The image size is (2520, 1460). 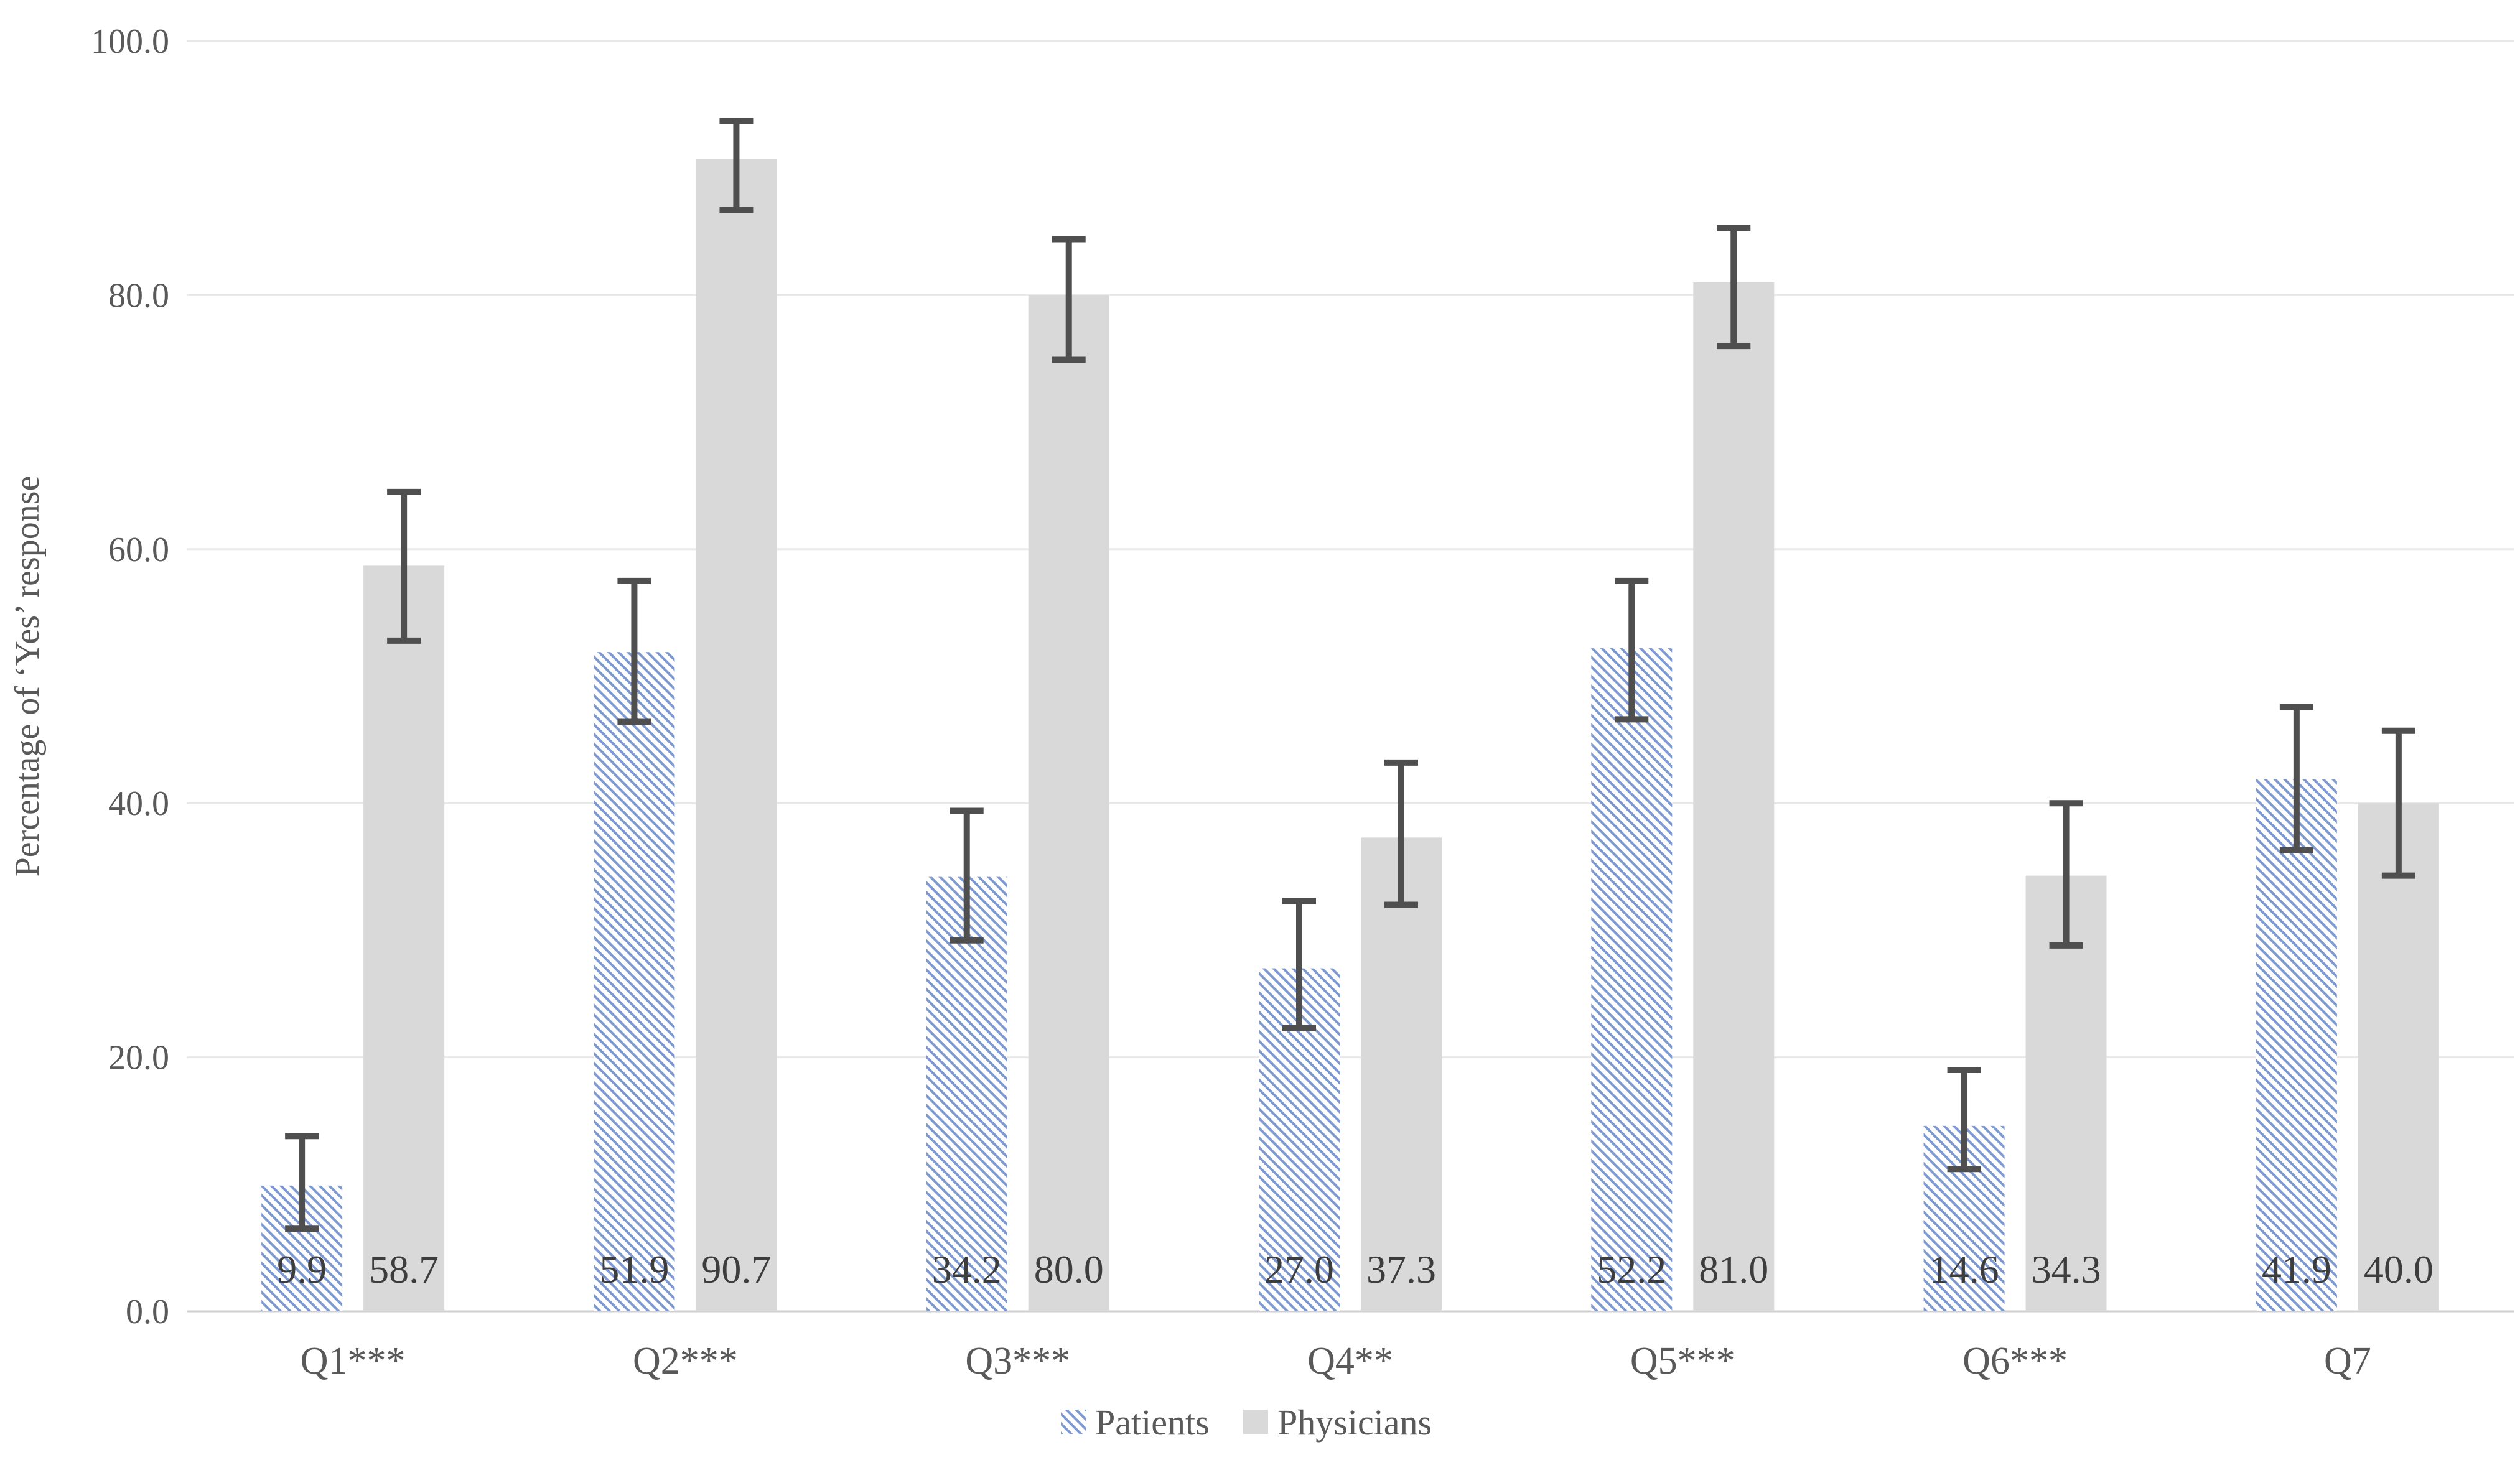 What do you see at coordinates (2398, 1057) in the screenshot?
I see `bar-physicians-Q7` at bounding box center [2398, 1057].